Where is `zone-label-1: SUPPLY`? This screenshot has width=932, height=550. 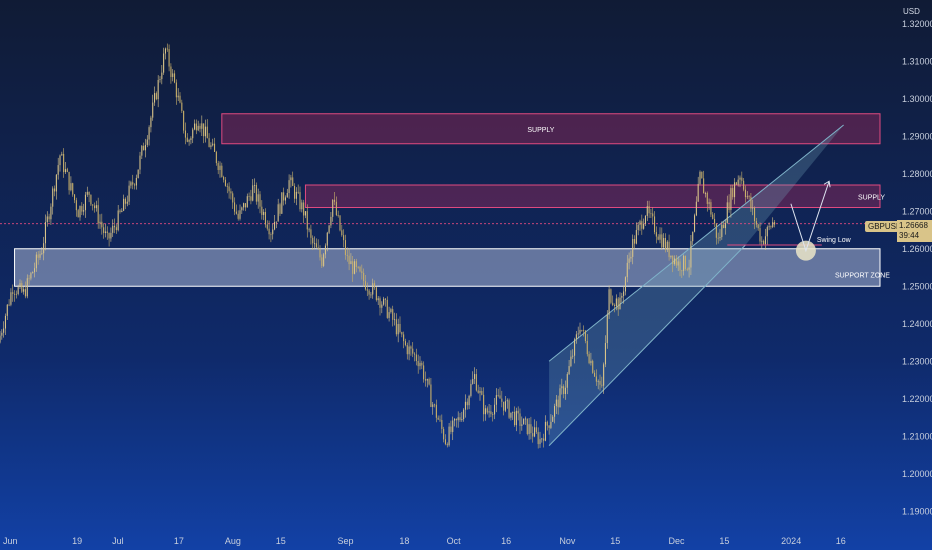
zone-label-1: SUPPLY is located at coordinates (540, 130).